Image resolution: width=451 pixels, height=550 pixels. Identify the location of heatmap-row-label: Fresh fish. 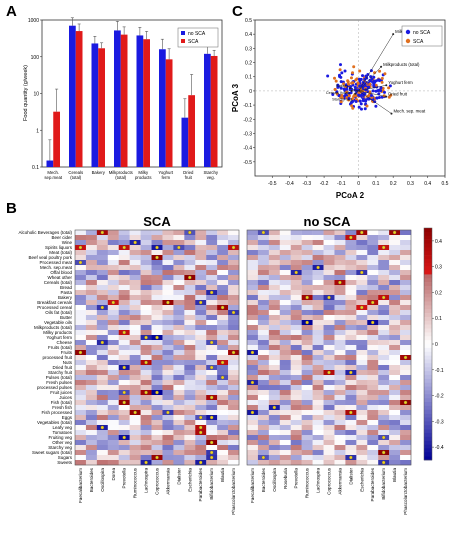
(62, 407).